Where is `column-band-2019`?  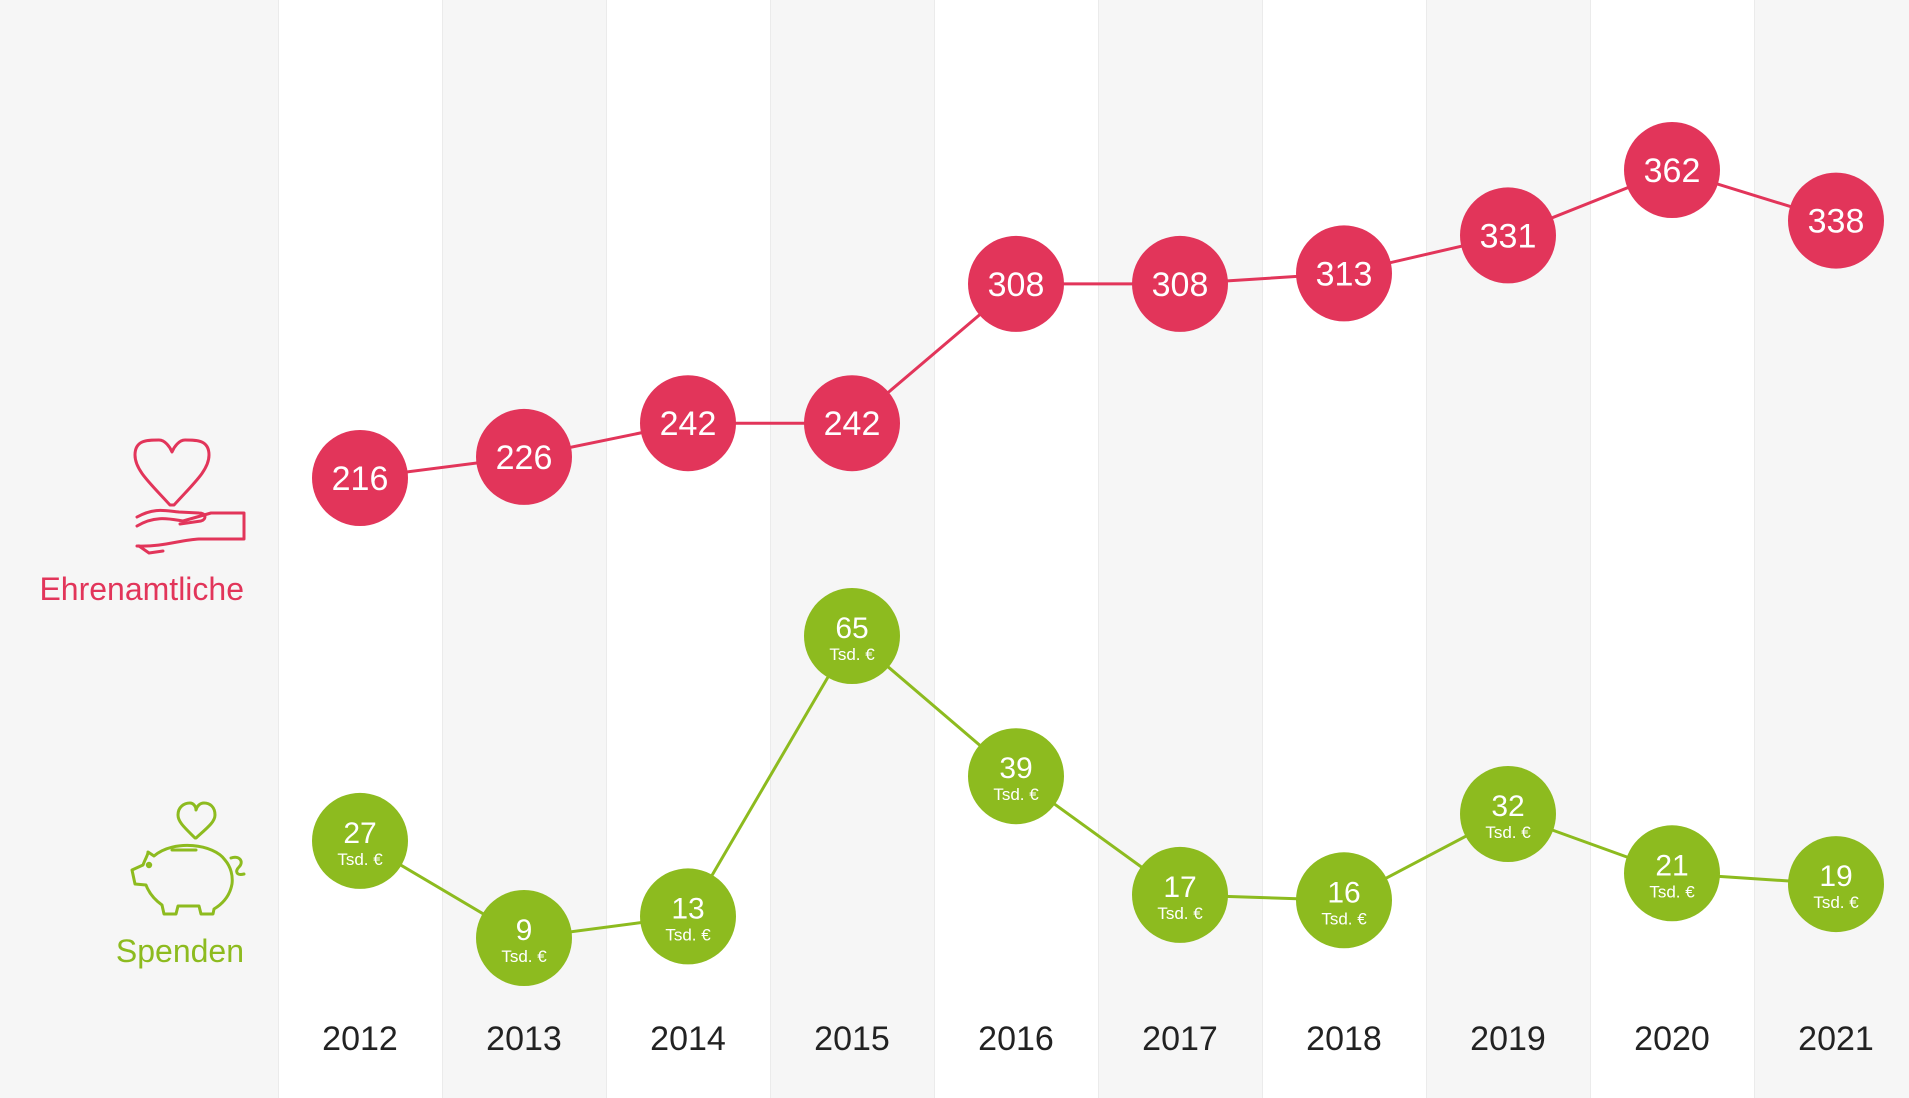 column-band-2019 is located at coordinates (1508, 549).